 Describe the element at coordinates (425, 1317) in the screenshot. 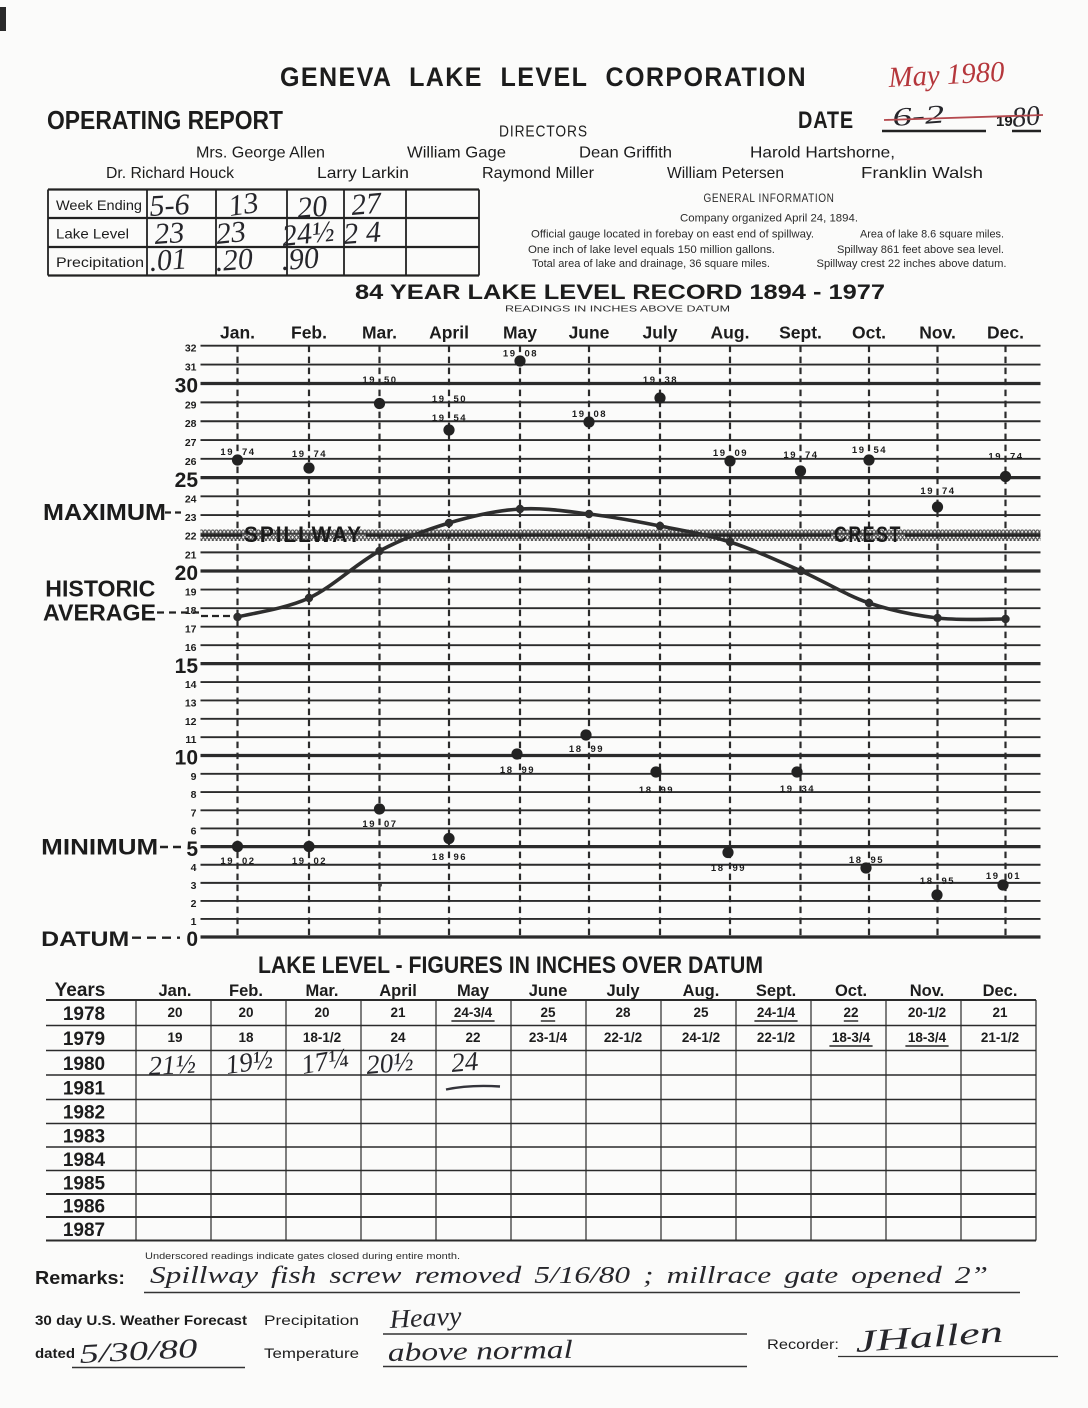

I see `svg-text: Heavy` at that location.